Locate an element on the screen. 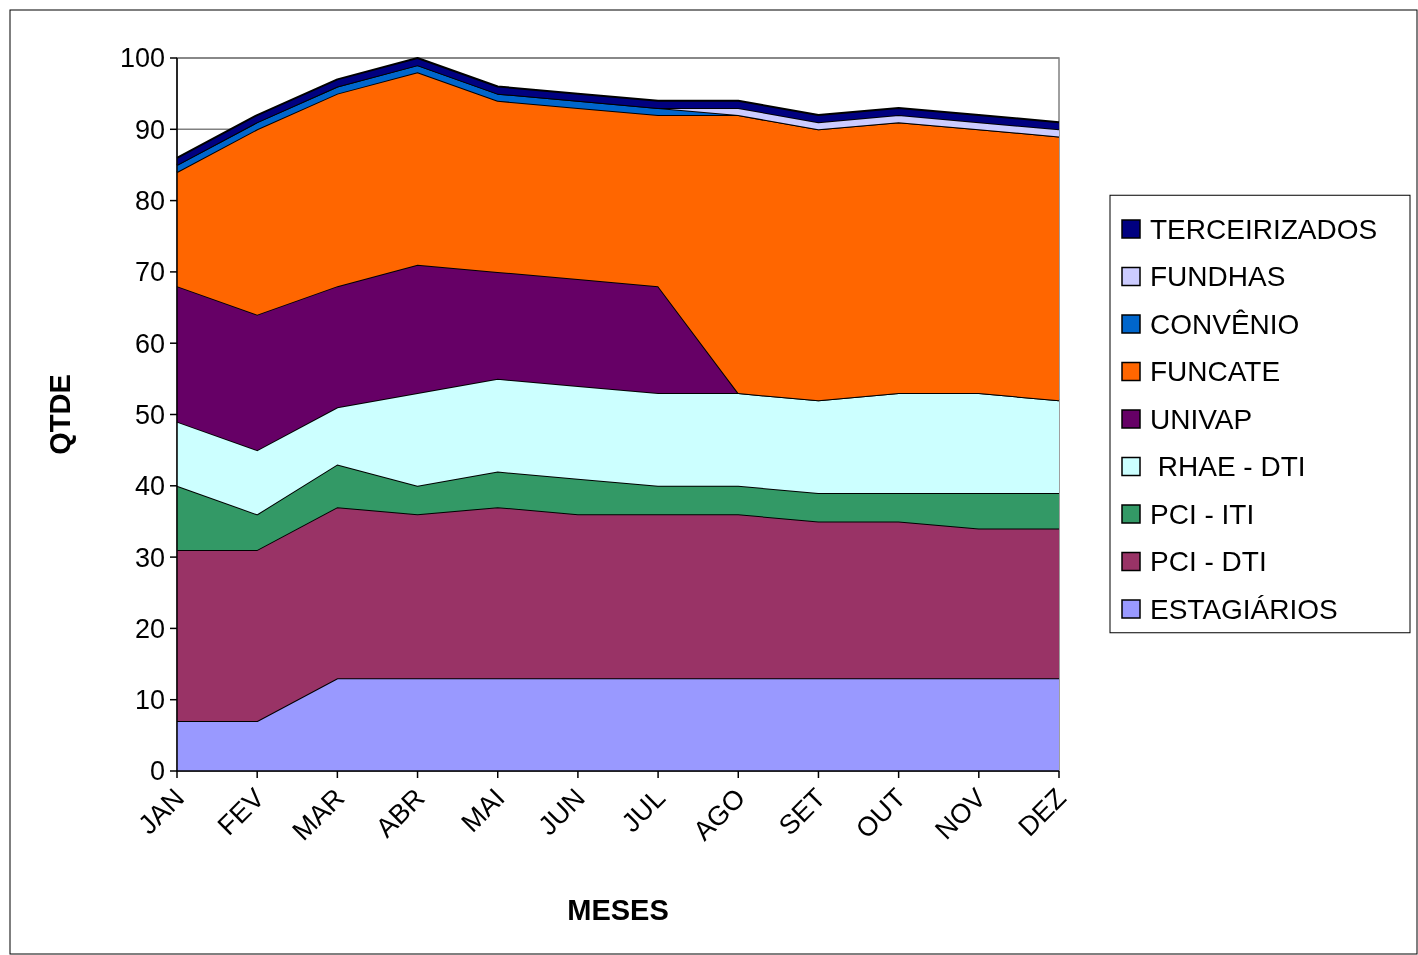 This screenshot has width=1418, height=955. legend-label: CONVÊNIO is located at coordinates (1225, 324).